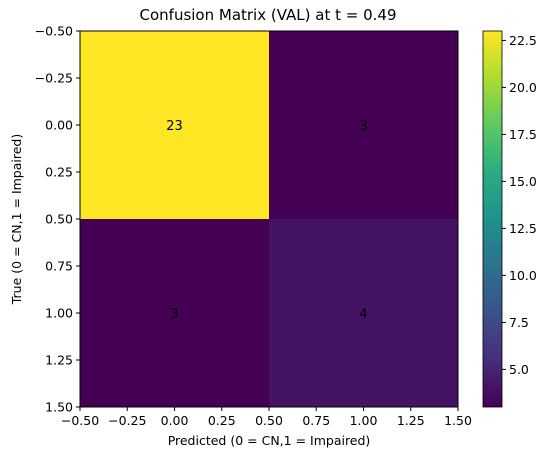  I want to click on x-tick-label: 1.50, so click(458, 420).